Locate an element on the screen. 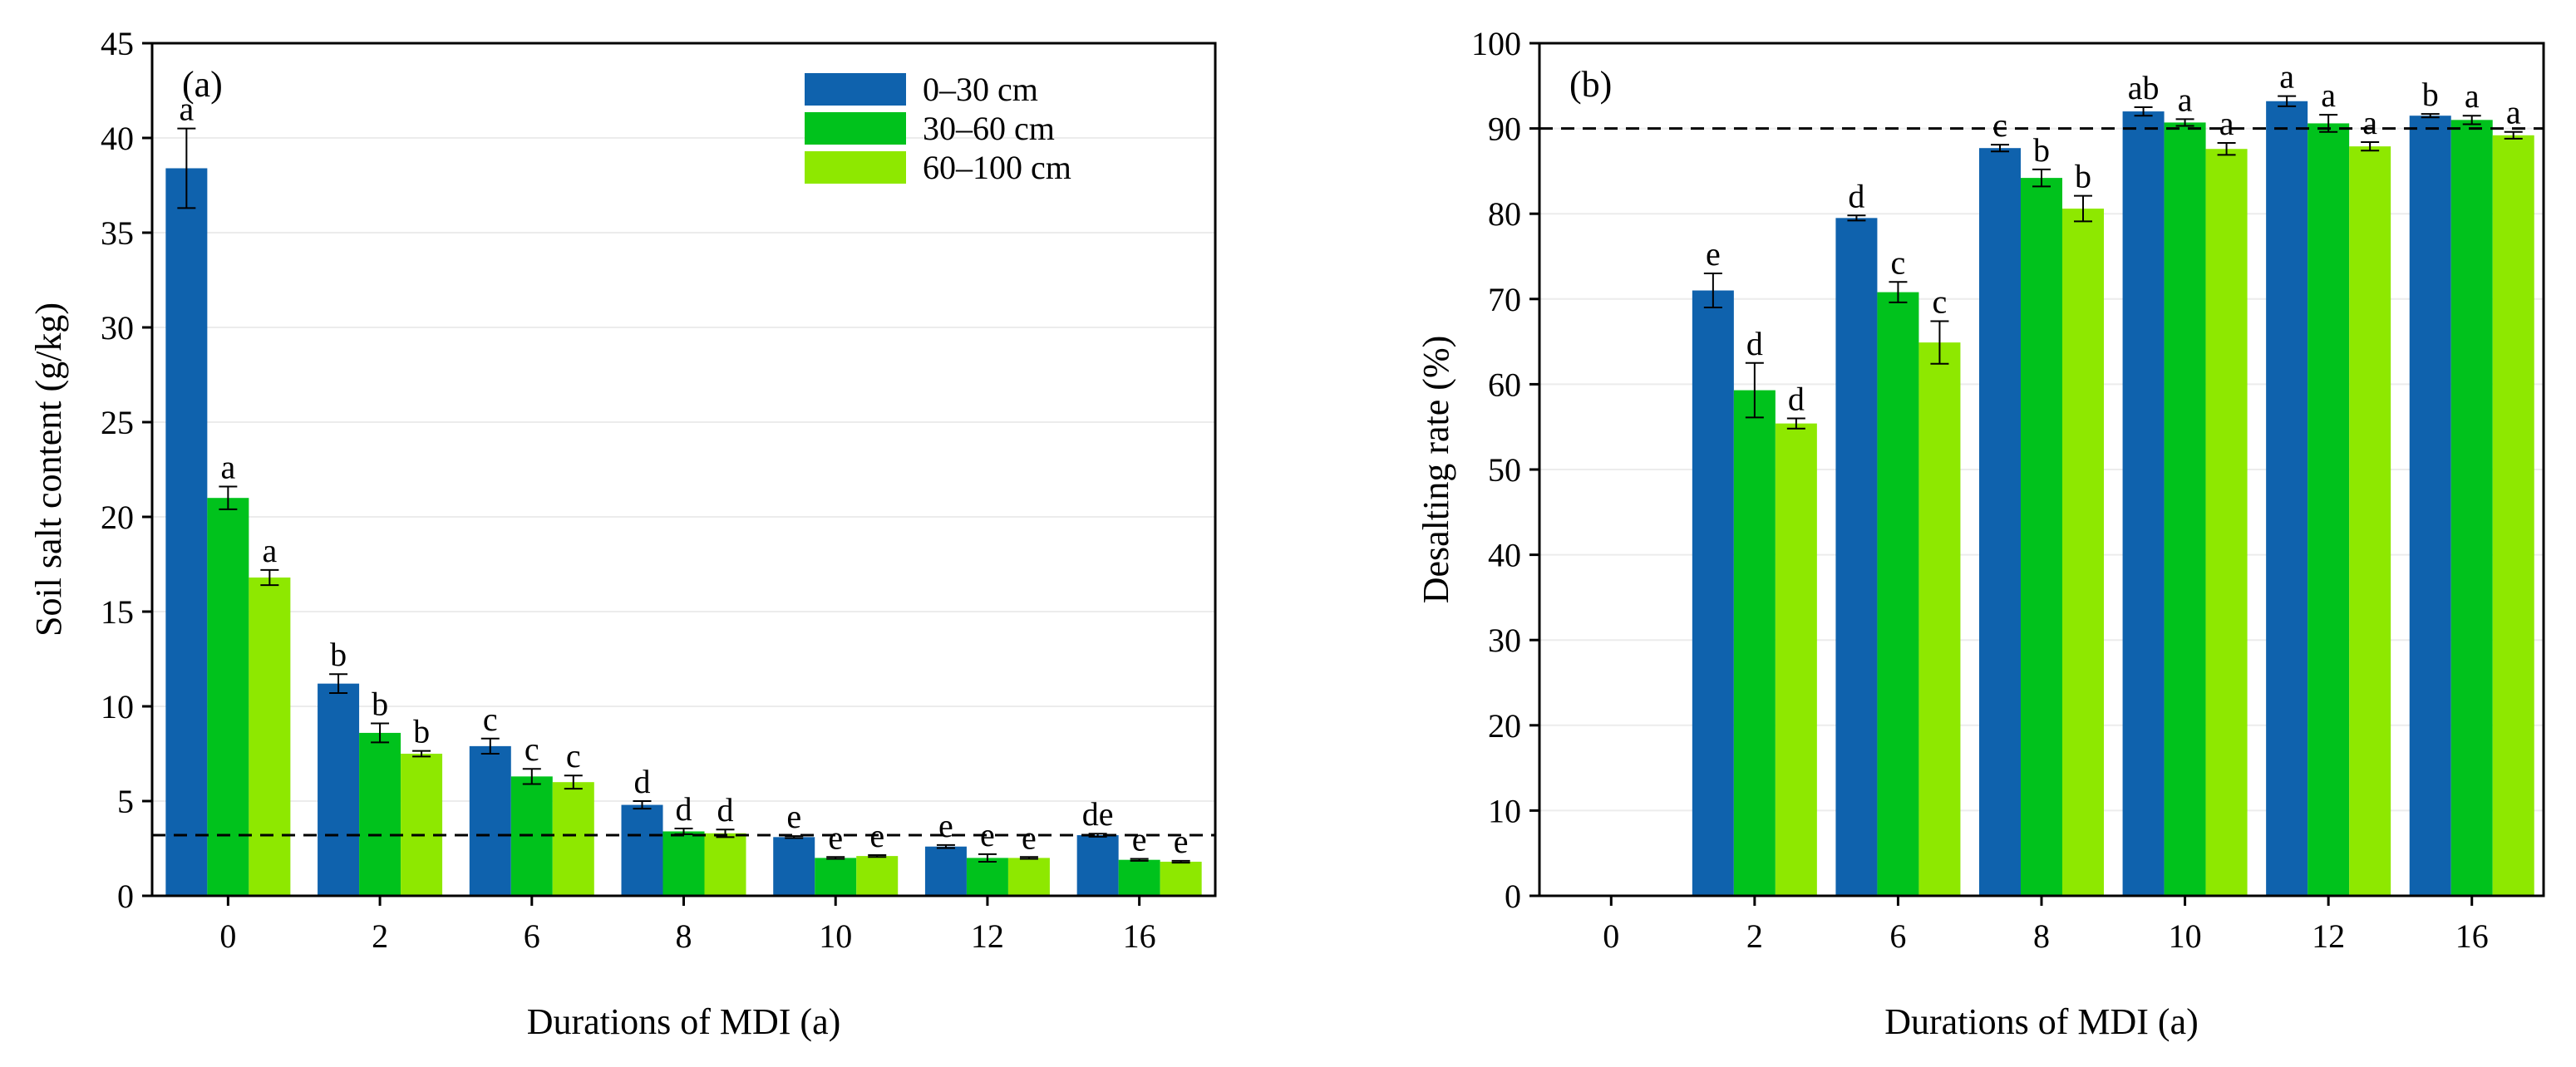 The image size is (2576, 1067). y-tick-label: 5 is located at coordinates (125, 802).